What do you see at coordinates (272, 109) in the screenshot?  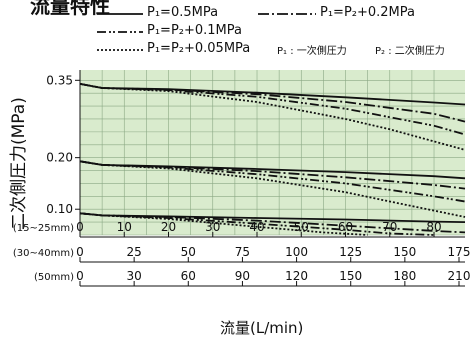 I see `series-line-0.35-dashdotdot` at bounding box center [272, 109].